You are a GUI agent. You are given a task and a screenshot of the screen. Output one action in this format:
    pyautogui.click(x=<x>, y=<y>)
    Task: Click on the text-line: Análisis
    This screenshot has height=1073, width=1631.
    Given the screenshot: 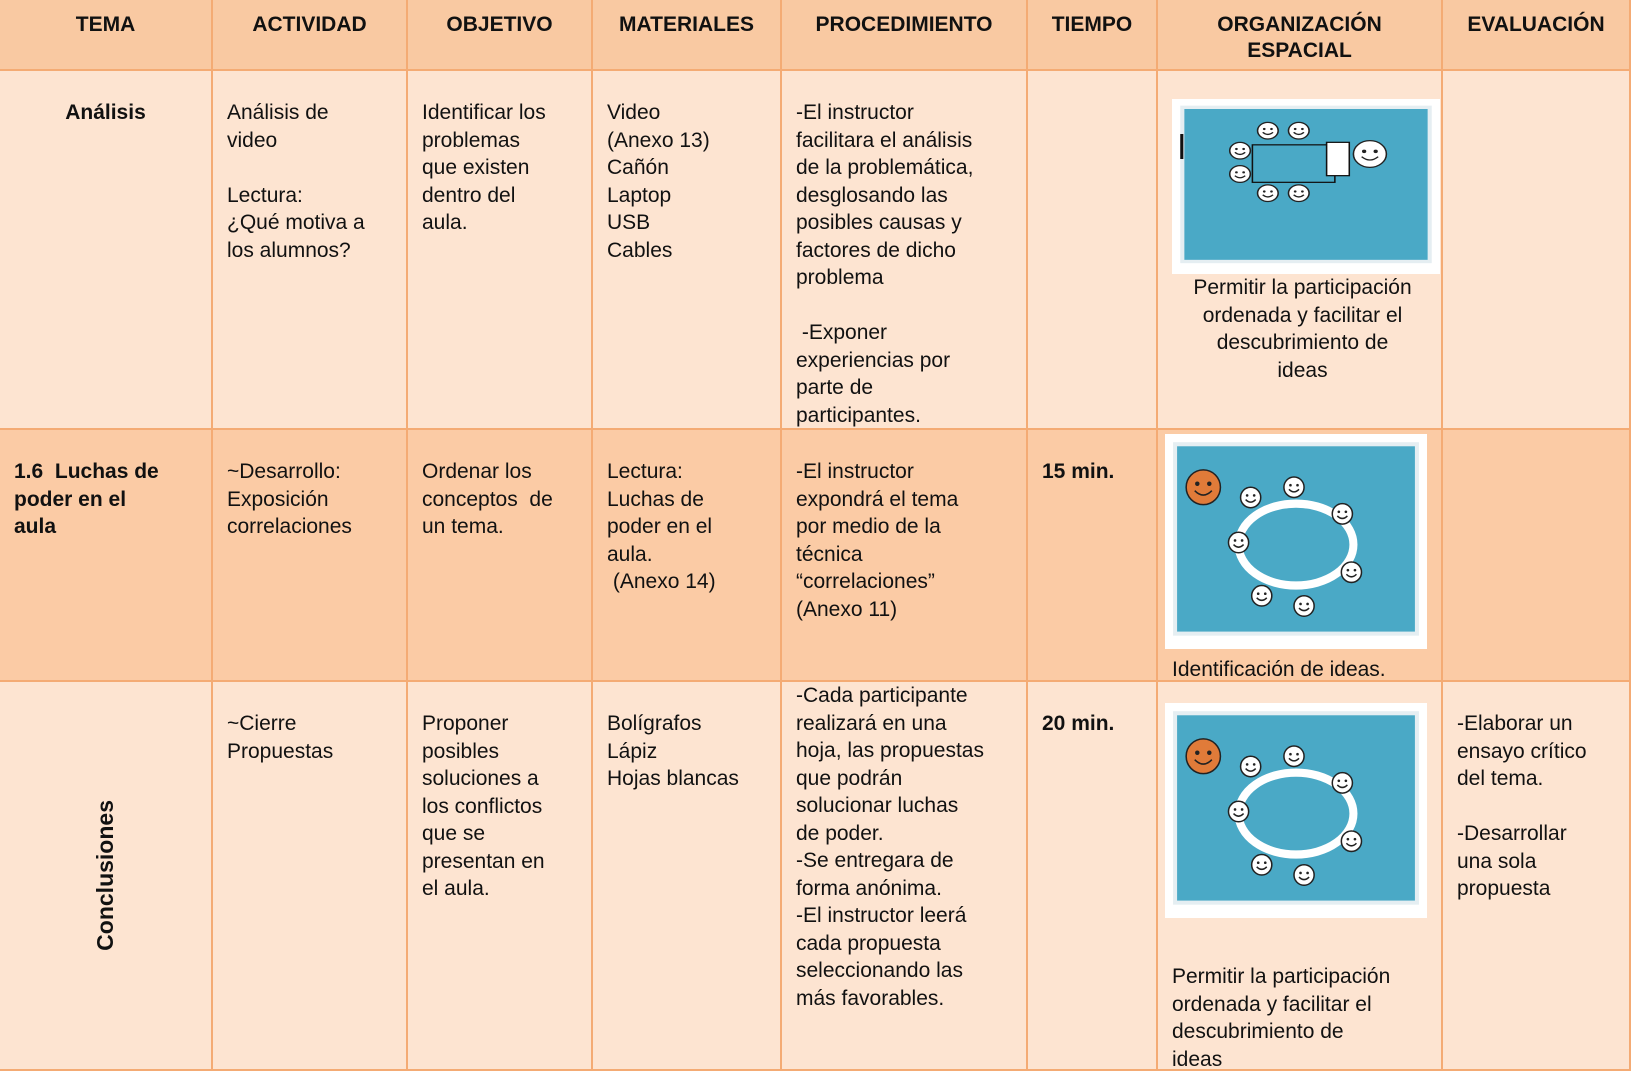 What is the action you would take?
    pyautogui.click(x=105, y=113)
    